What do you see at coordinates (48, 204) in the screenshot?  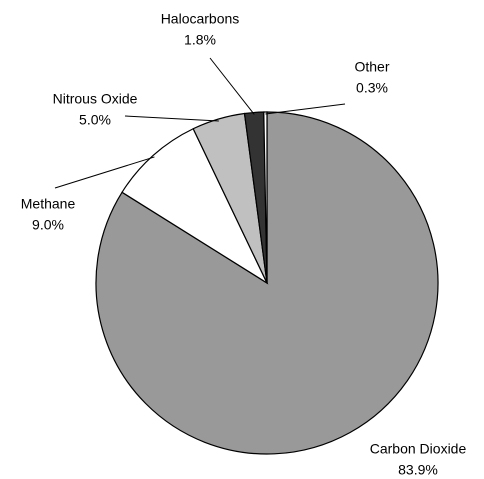 I see `slice-label: Methane` at bounding box center [48, 204].